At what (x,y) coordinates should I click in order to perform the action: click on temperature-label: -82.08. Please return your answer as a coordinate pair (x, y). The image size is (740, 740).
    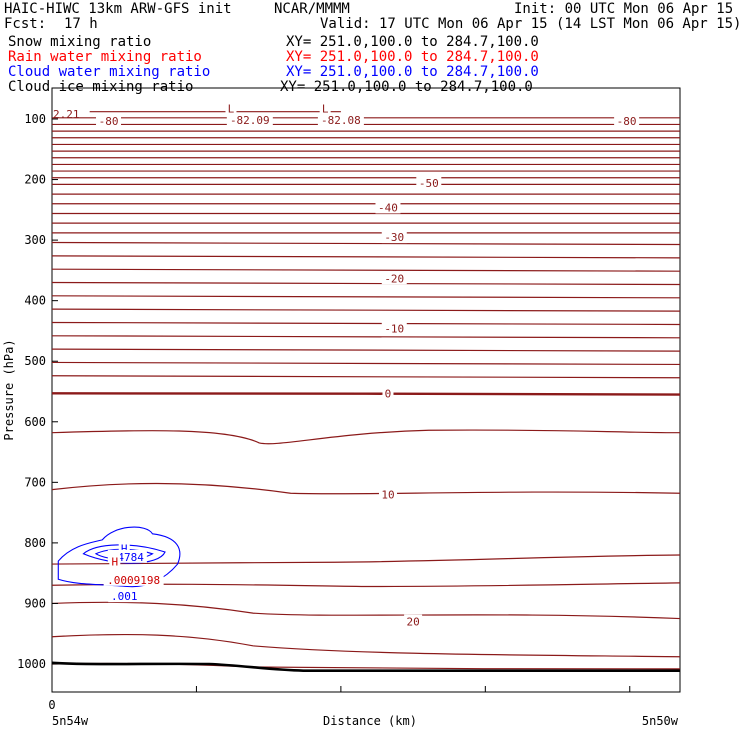
    Looking at the image, I should click on (341, 120).